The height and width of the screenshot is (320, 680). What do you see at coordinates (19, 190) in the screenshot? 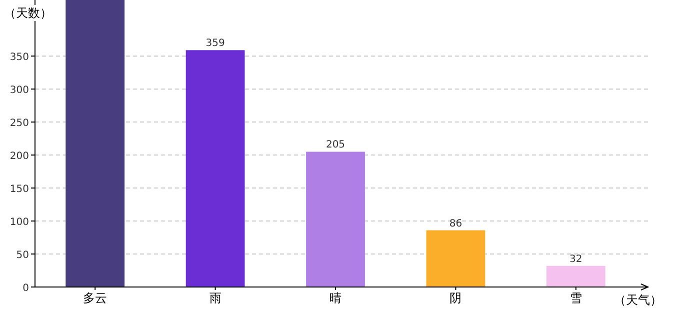
I see `y-tick-label: 150` at bounding box center [19, 190].